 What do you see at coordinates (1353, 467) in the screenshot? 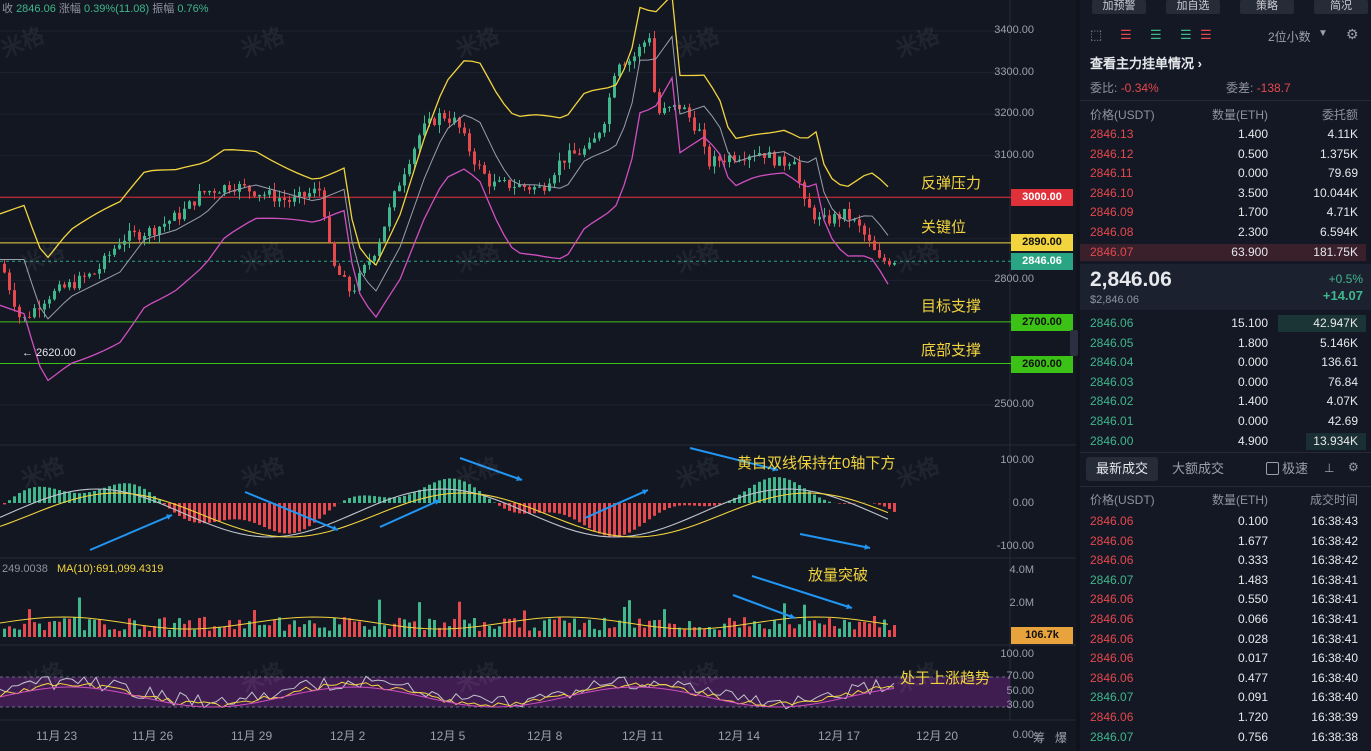
I see `settings-gear-icon: ⚙` at bounding box center [1353, 467].